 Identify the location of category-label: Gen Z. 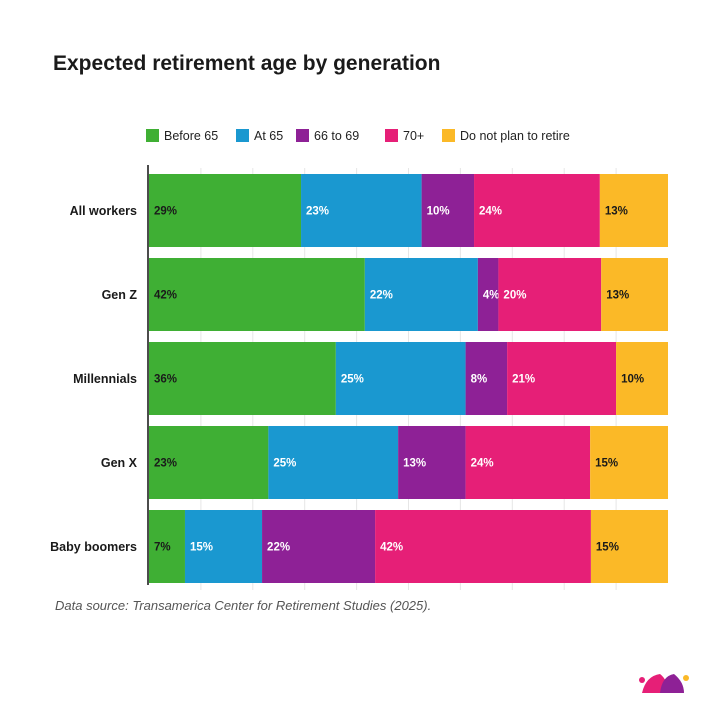
(120, 295).